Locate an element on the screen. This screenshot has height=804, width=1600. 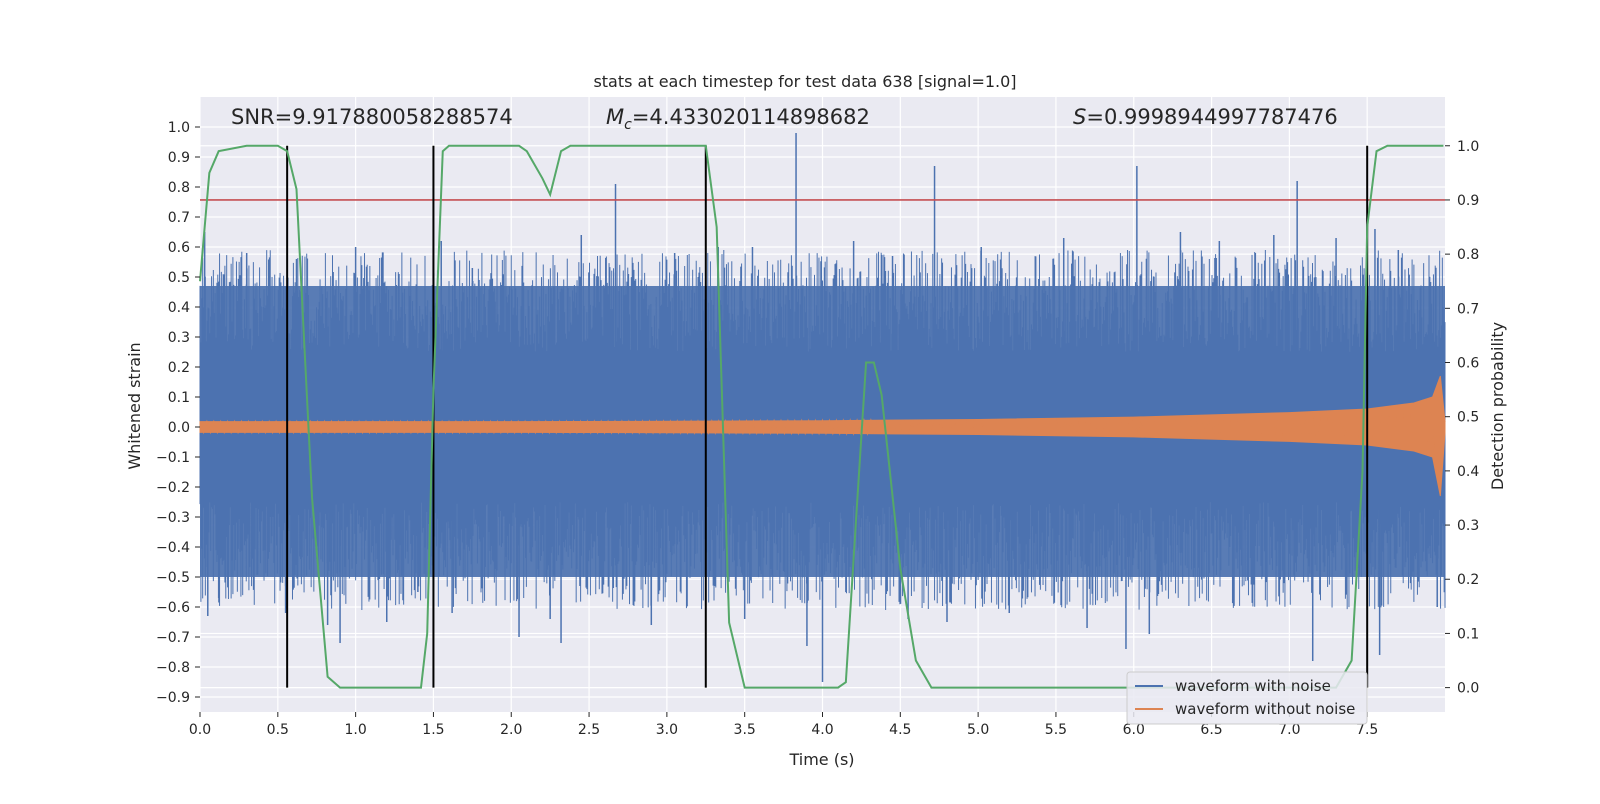
legend-label-noise: waveform with noise is located at coordinates (1253, 686).